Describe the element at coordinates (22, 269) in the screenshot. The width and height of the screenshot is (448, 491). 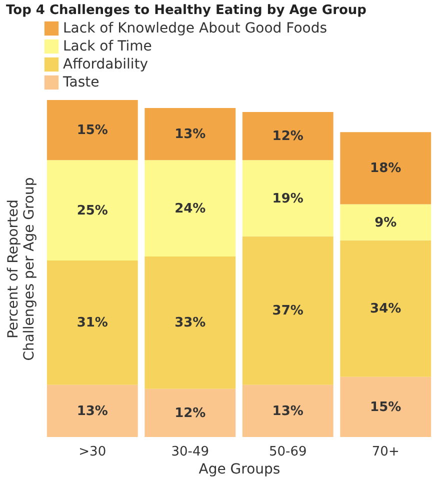
I see `y-axis-title: Percent of Reported Challenges per Age Group` at that location.